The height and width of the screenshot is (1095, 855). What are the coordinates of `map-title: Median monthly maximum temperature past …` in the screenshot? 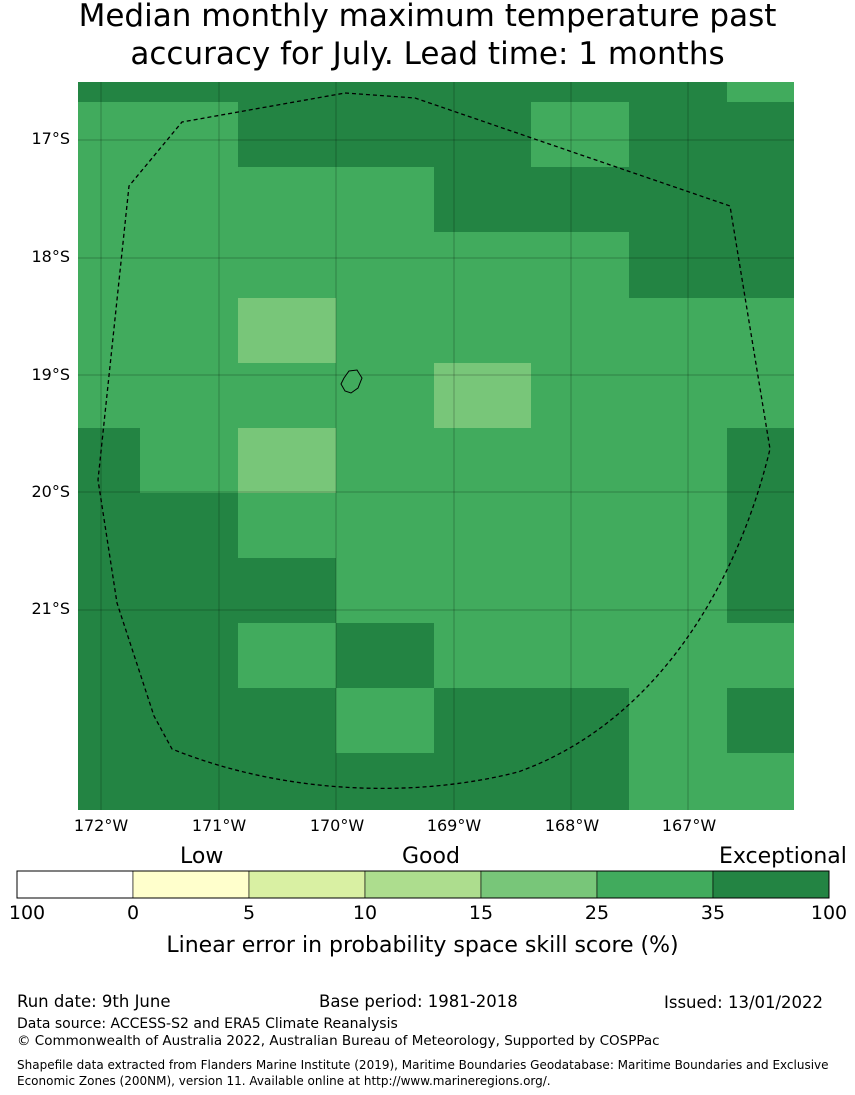 It's located at (427, 36).